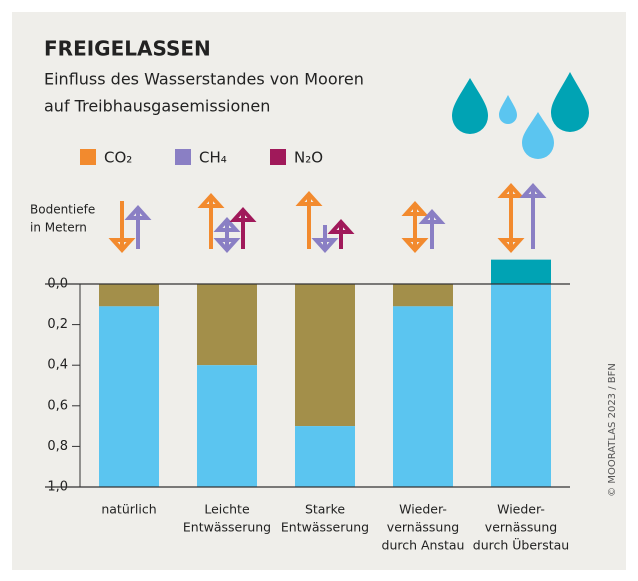  I want to click on y-tick-label: 0,2, so click(57, 324).